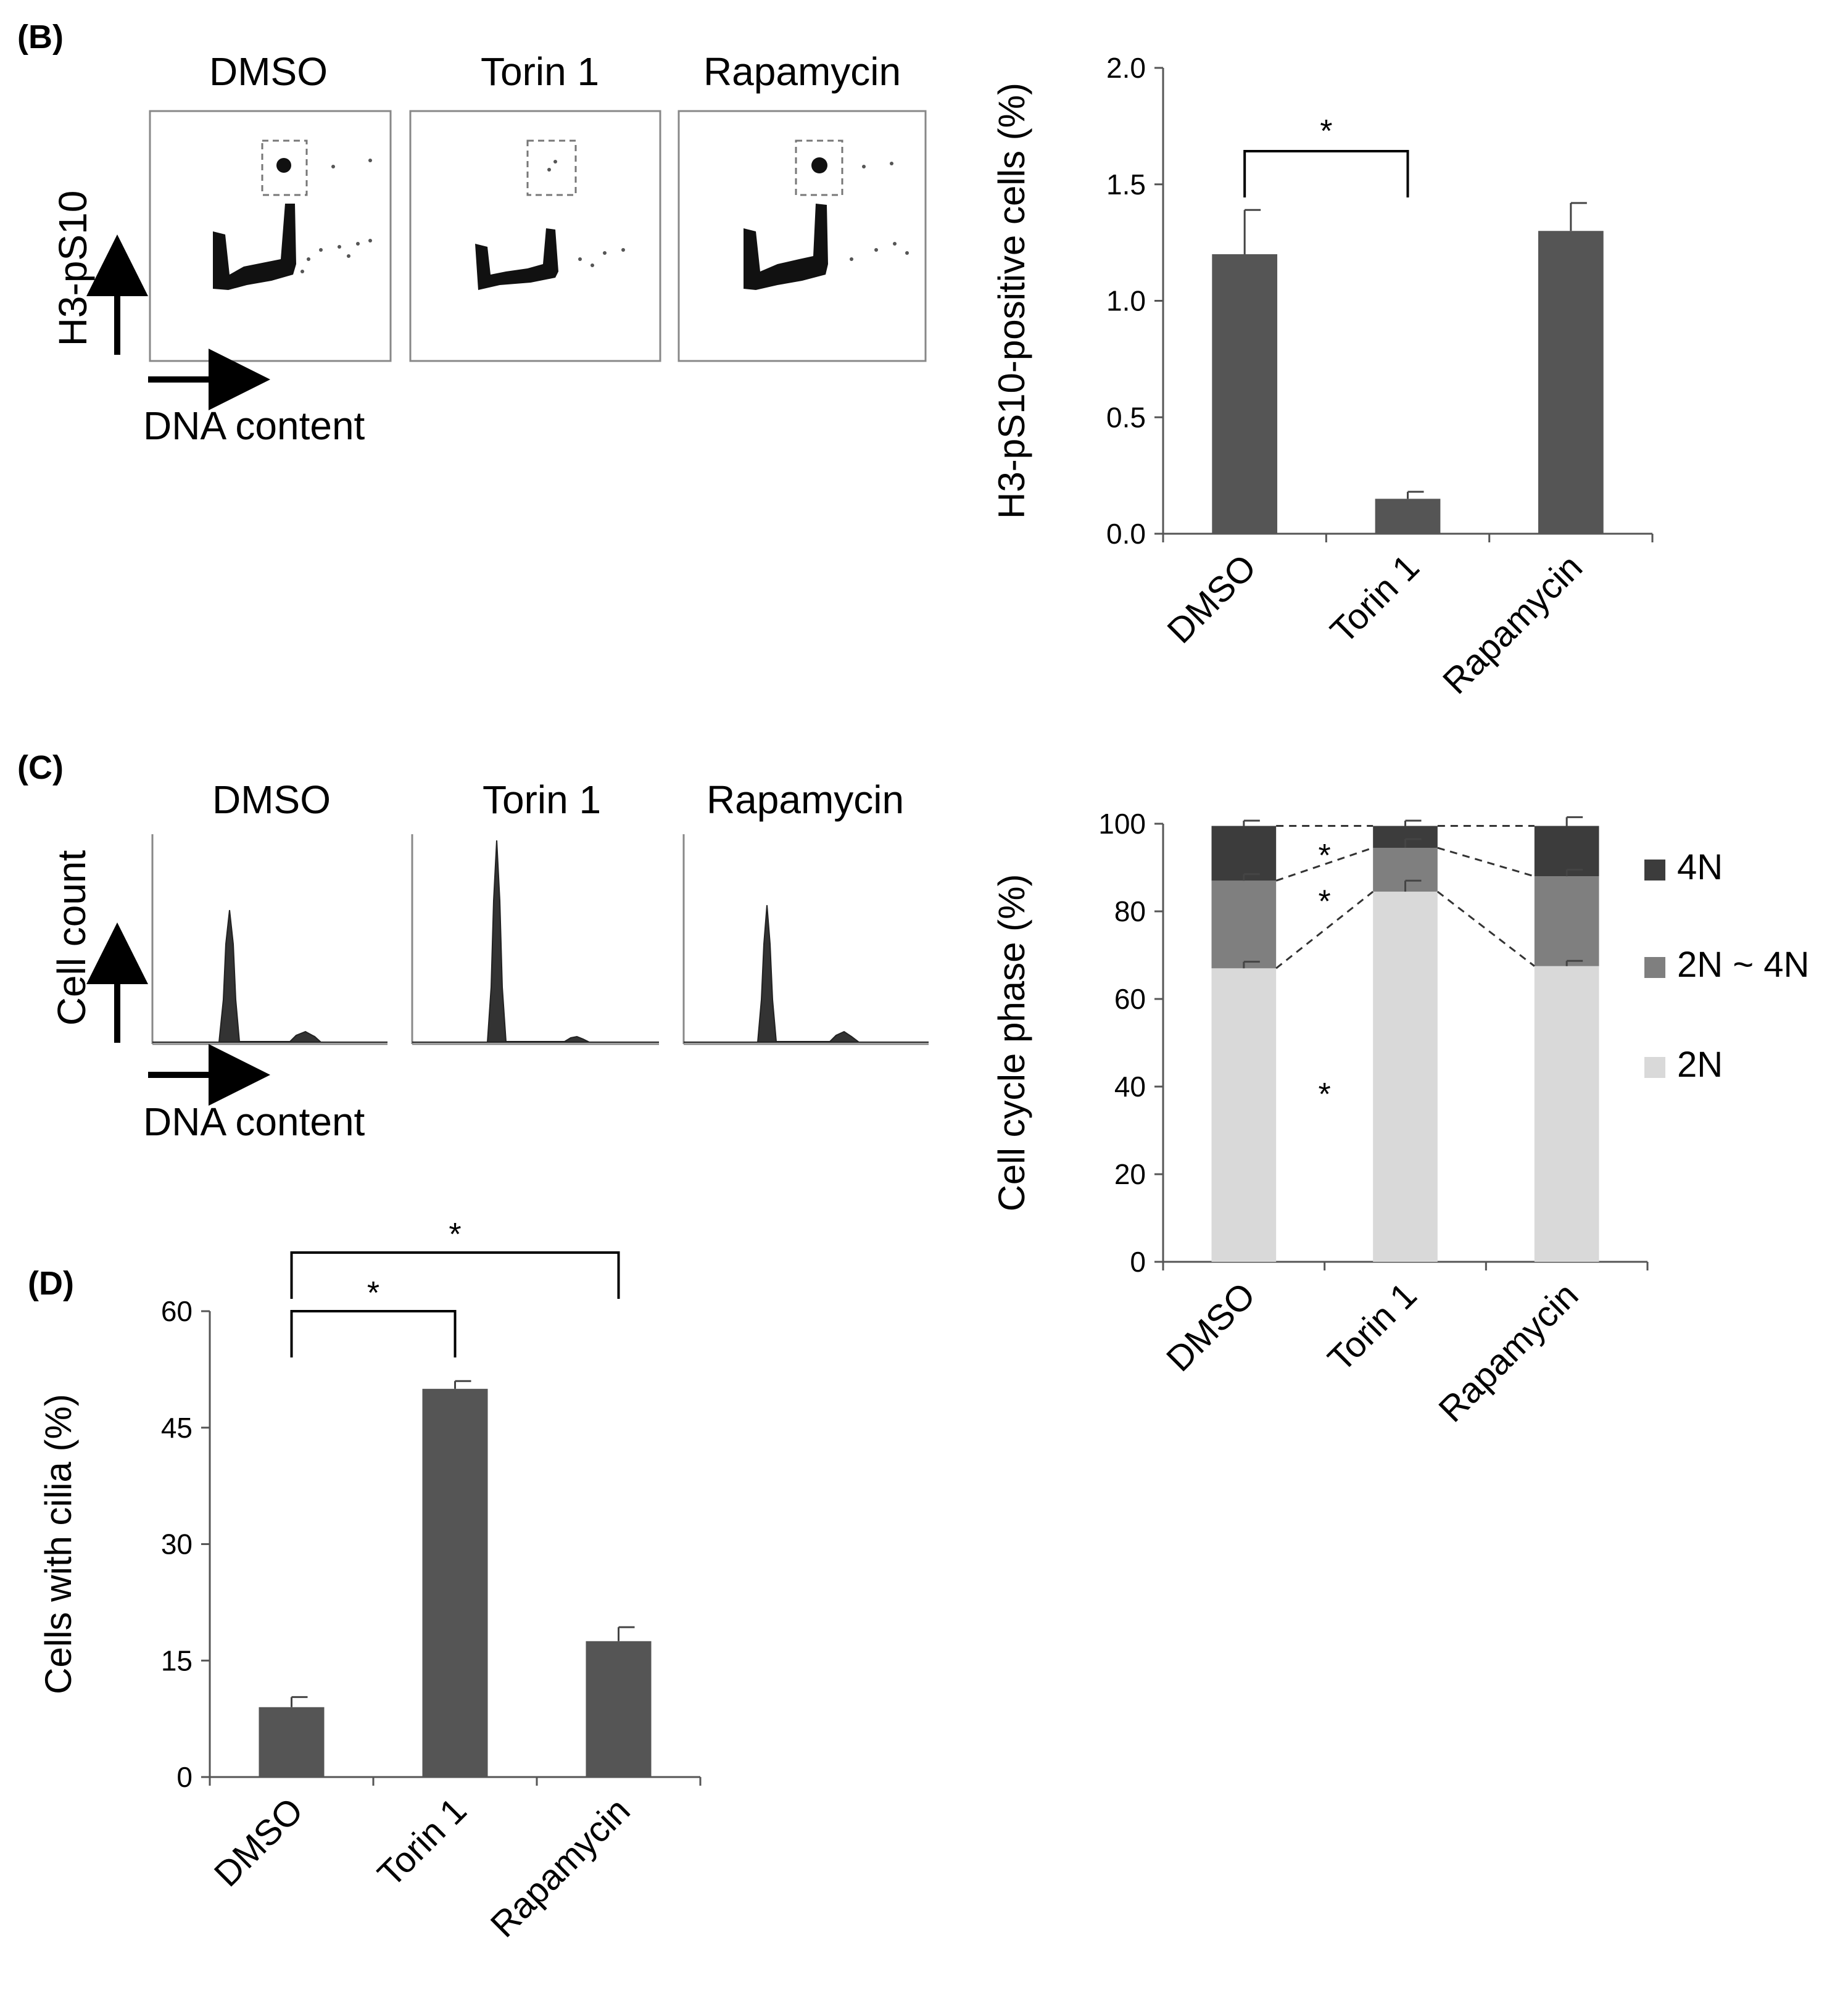 This screenshot has width=1848, height=1993. What do you see at coordinates (805, 939) in the screenshot?
I see `histogram-rapamycin` at bounding box center [805, 939].